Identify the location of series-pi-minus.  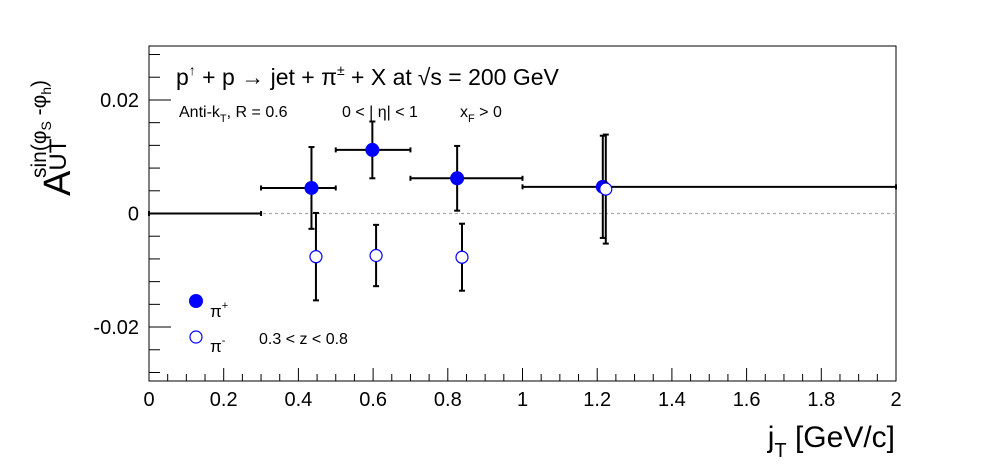
(461, 217).